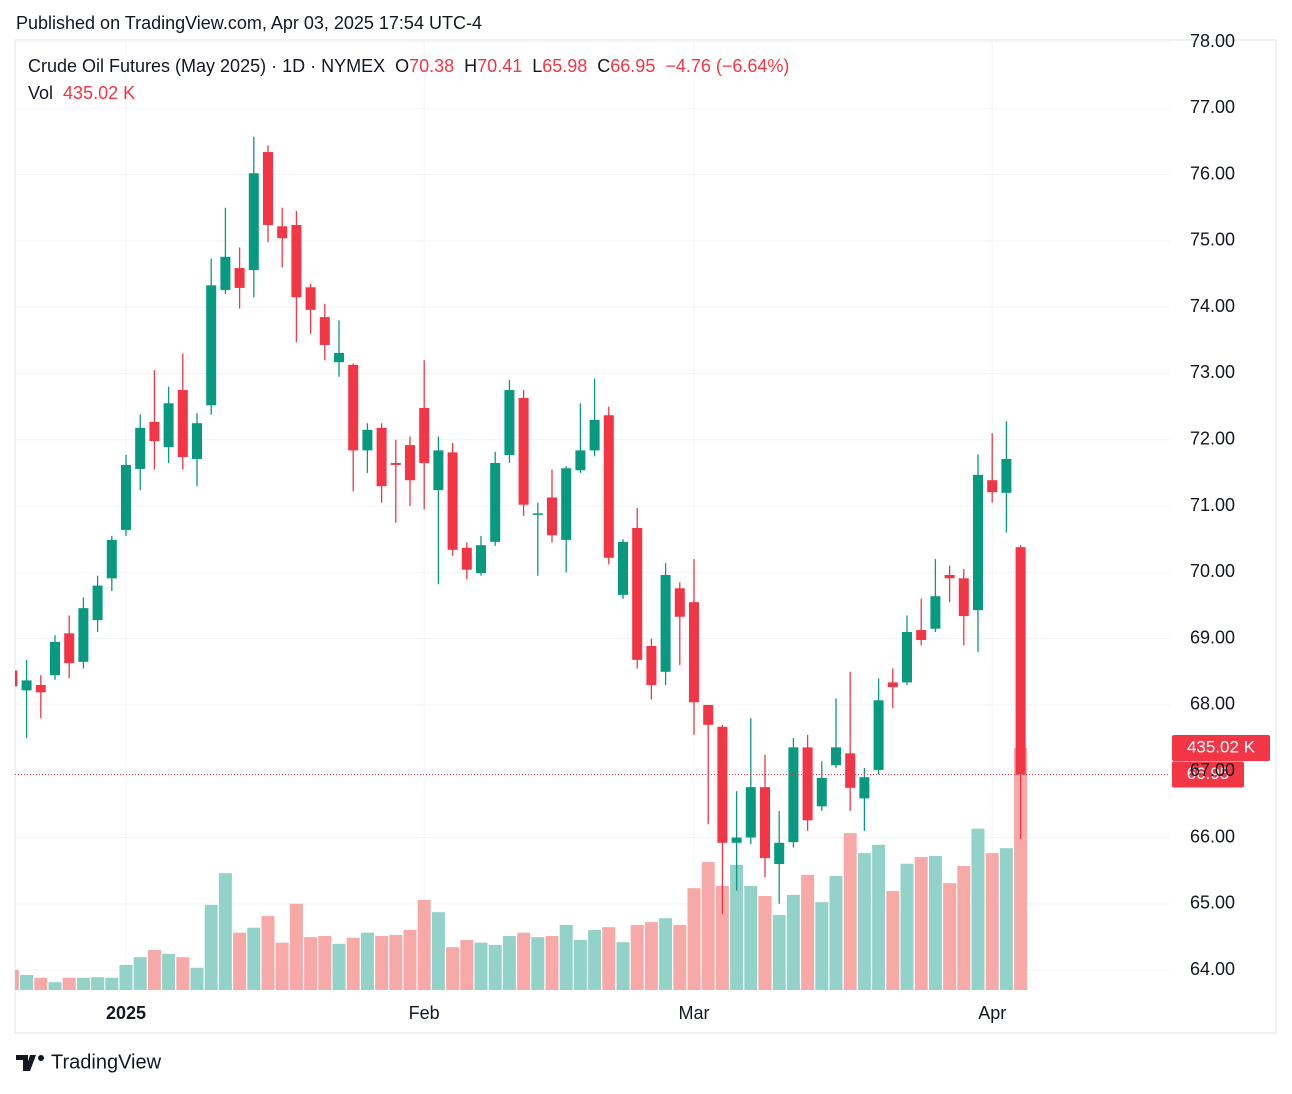 This screenshot has width=1292, height=1094. I want to click on y-tick-label: 64.00, so click(1212, 969).